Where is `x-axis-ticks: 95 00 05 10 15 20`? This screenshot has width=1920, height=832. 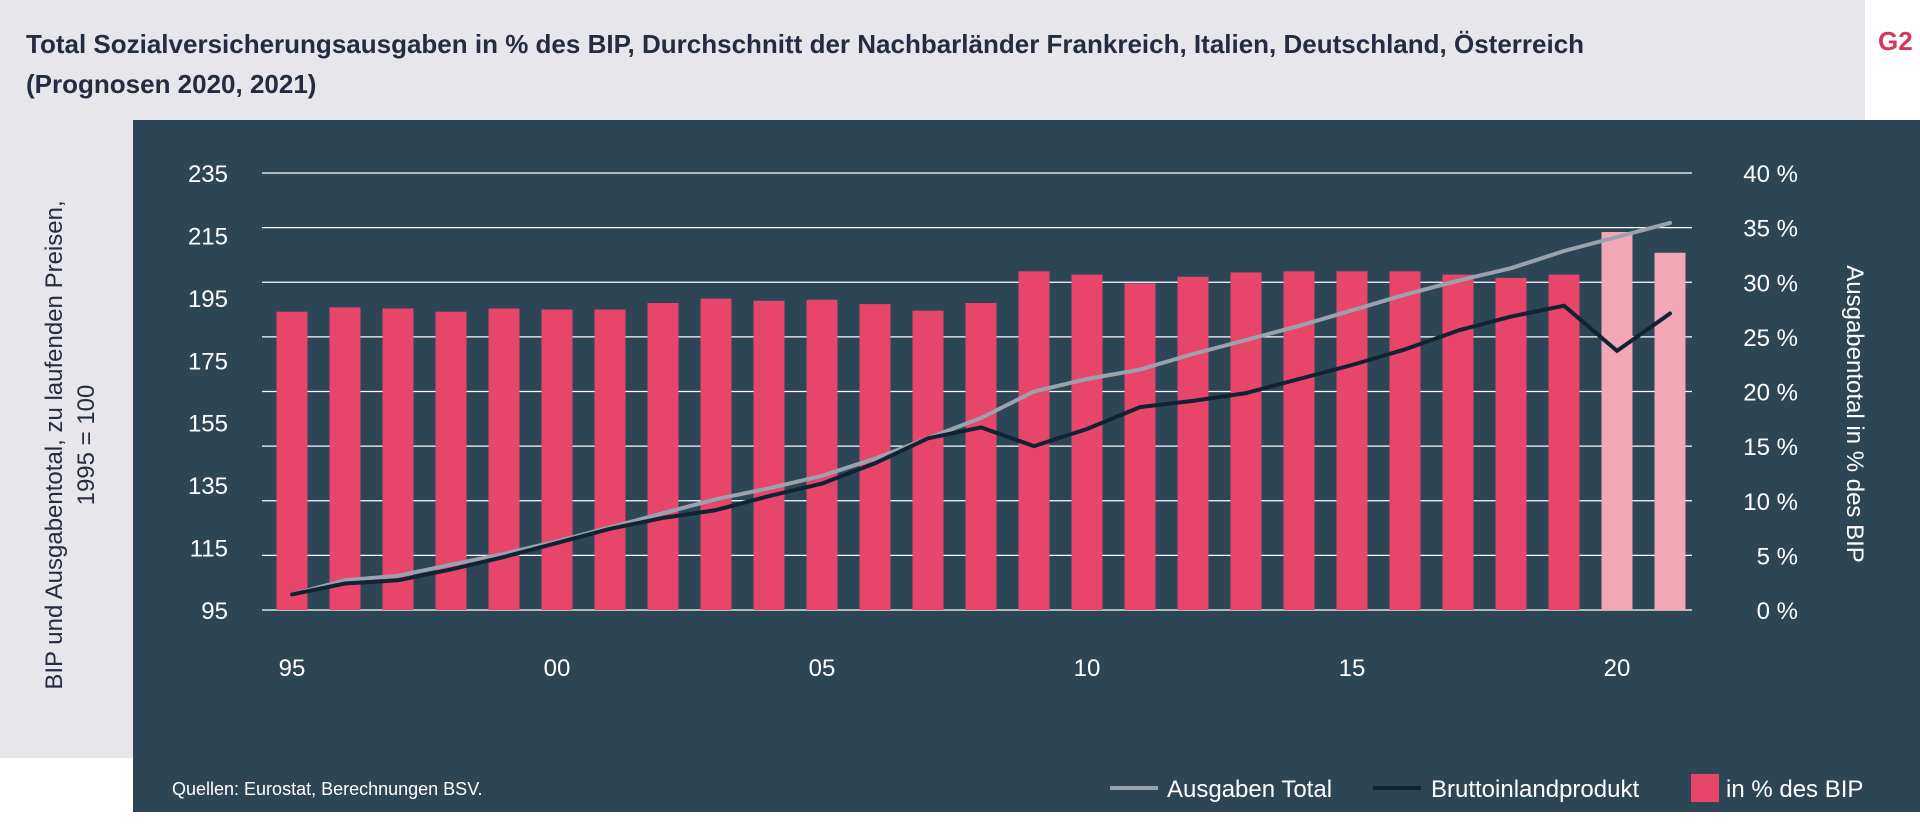
x-axis-ticks: 95 00 05 10 15 20 is located at coordinates (955, 668).